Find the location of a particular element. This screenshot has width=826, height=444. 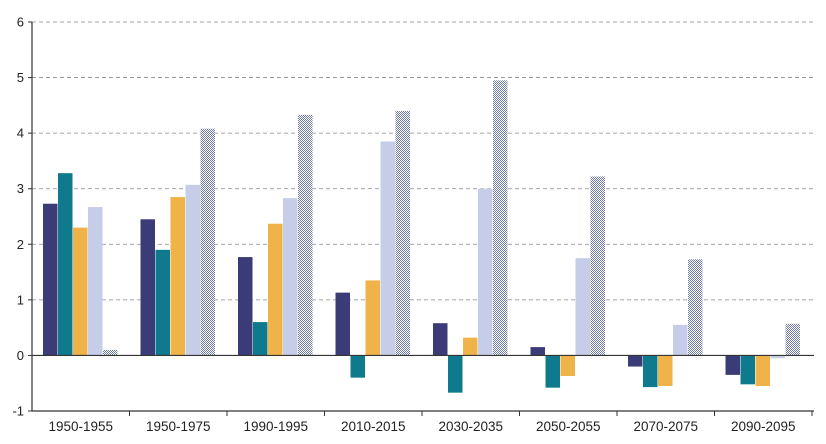

bar-series3-2090-2095 is located at coordinates (762, 370).